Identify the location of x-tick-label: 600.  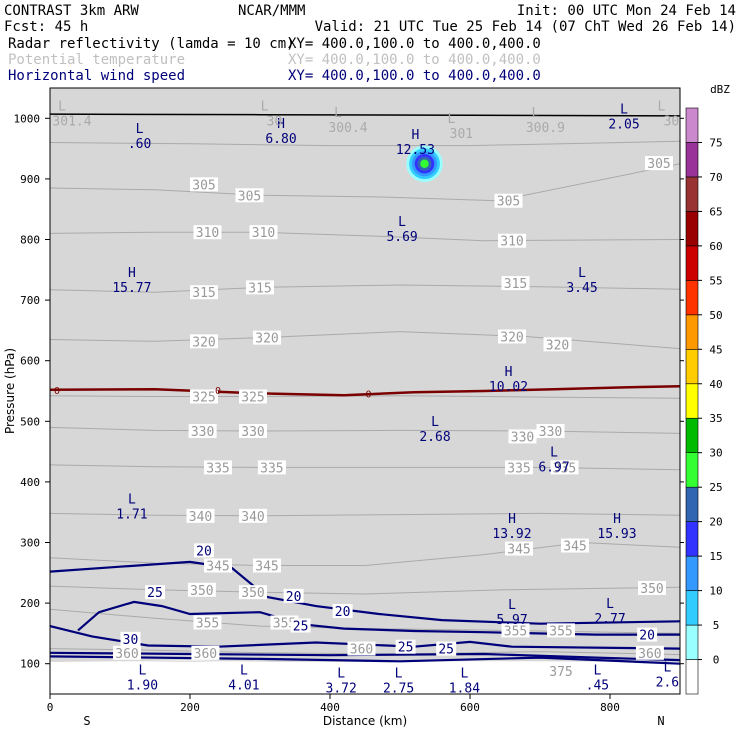
(470, 707).